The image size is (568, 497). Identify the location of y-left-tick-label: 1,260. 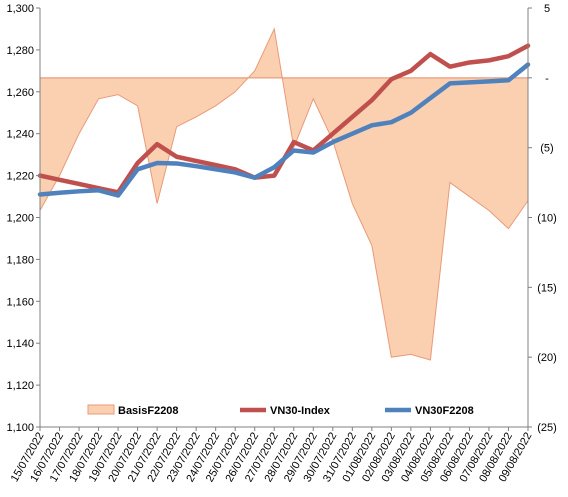
(20, 93).